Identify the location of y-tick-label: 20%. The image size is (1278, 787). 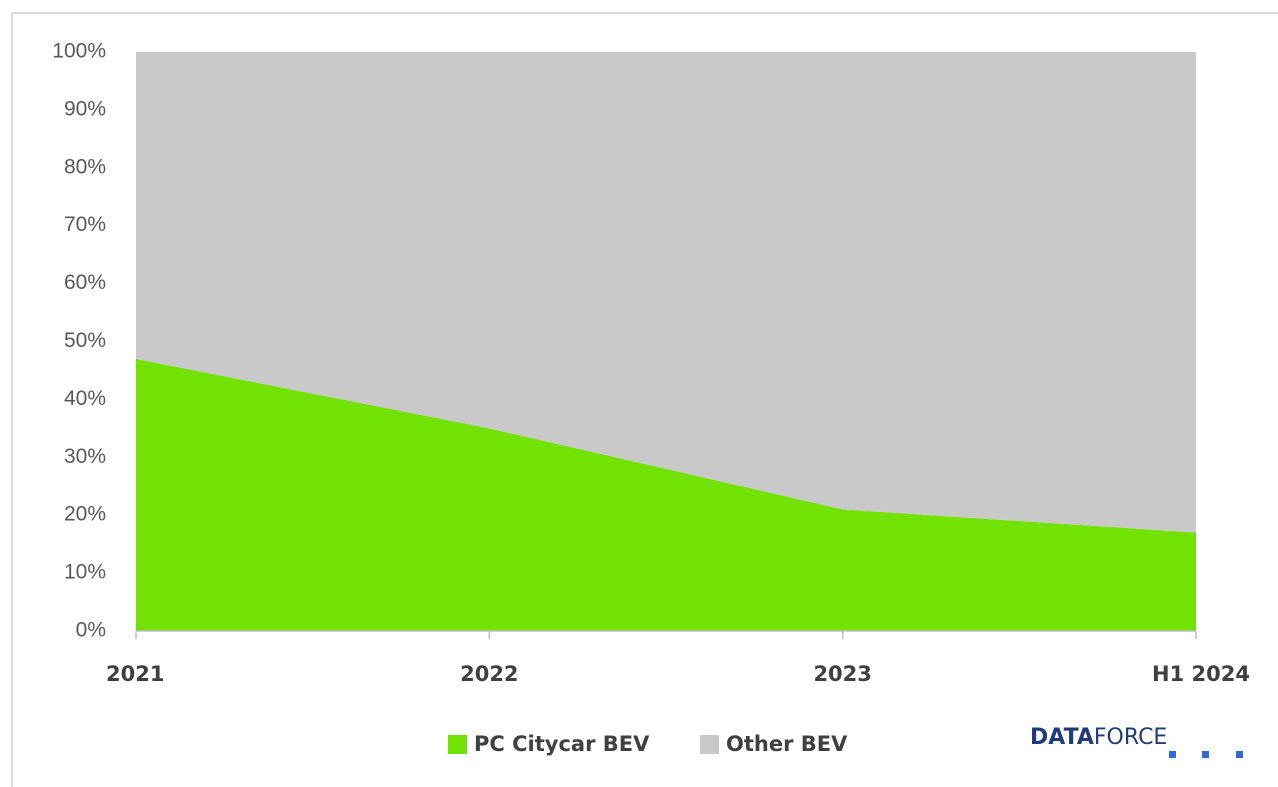
(85, 514).